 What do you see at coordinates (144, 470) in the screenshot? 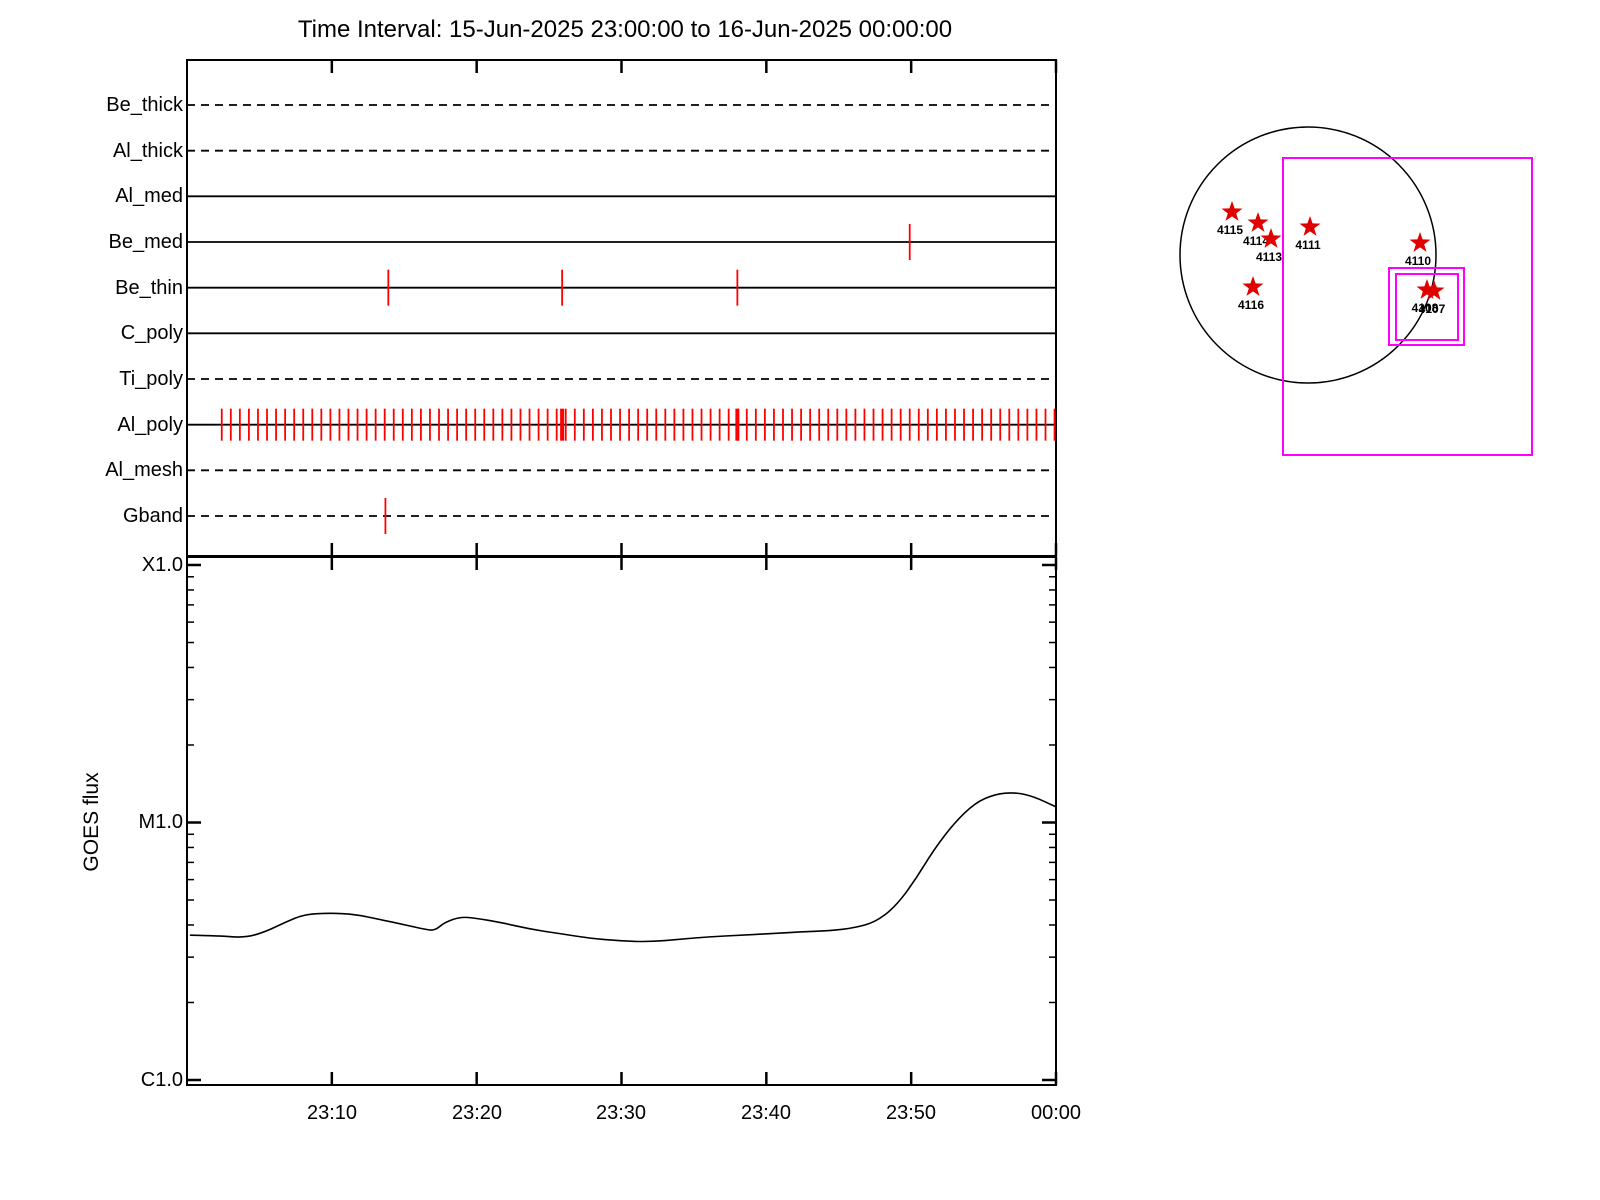
I see `filter-label-al-mesh: Al_mesh` at bounding box center [144, 470].